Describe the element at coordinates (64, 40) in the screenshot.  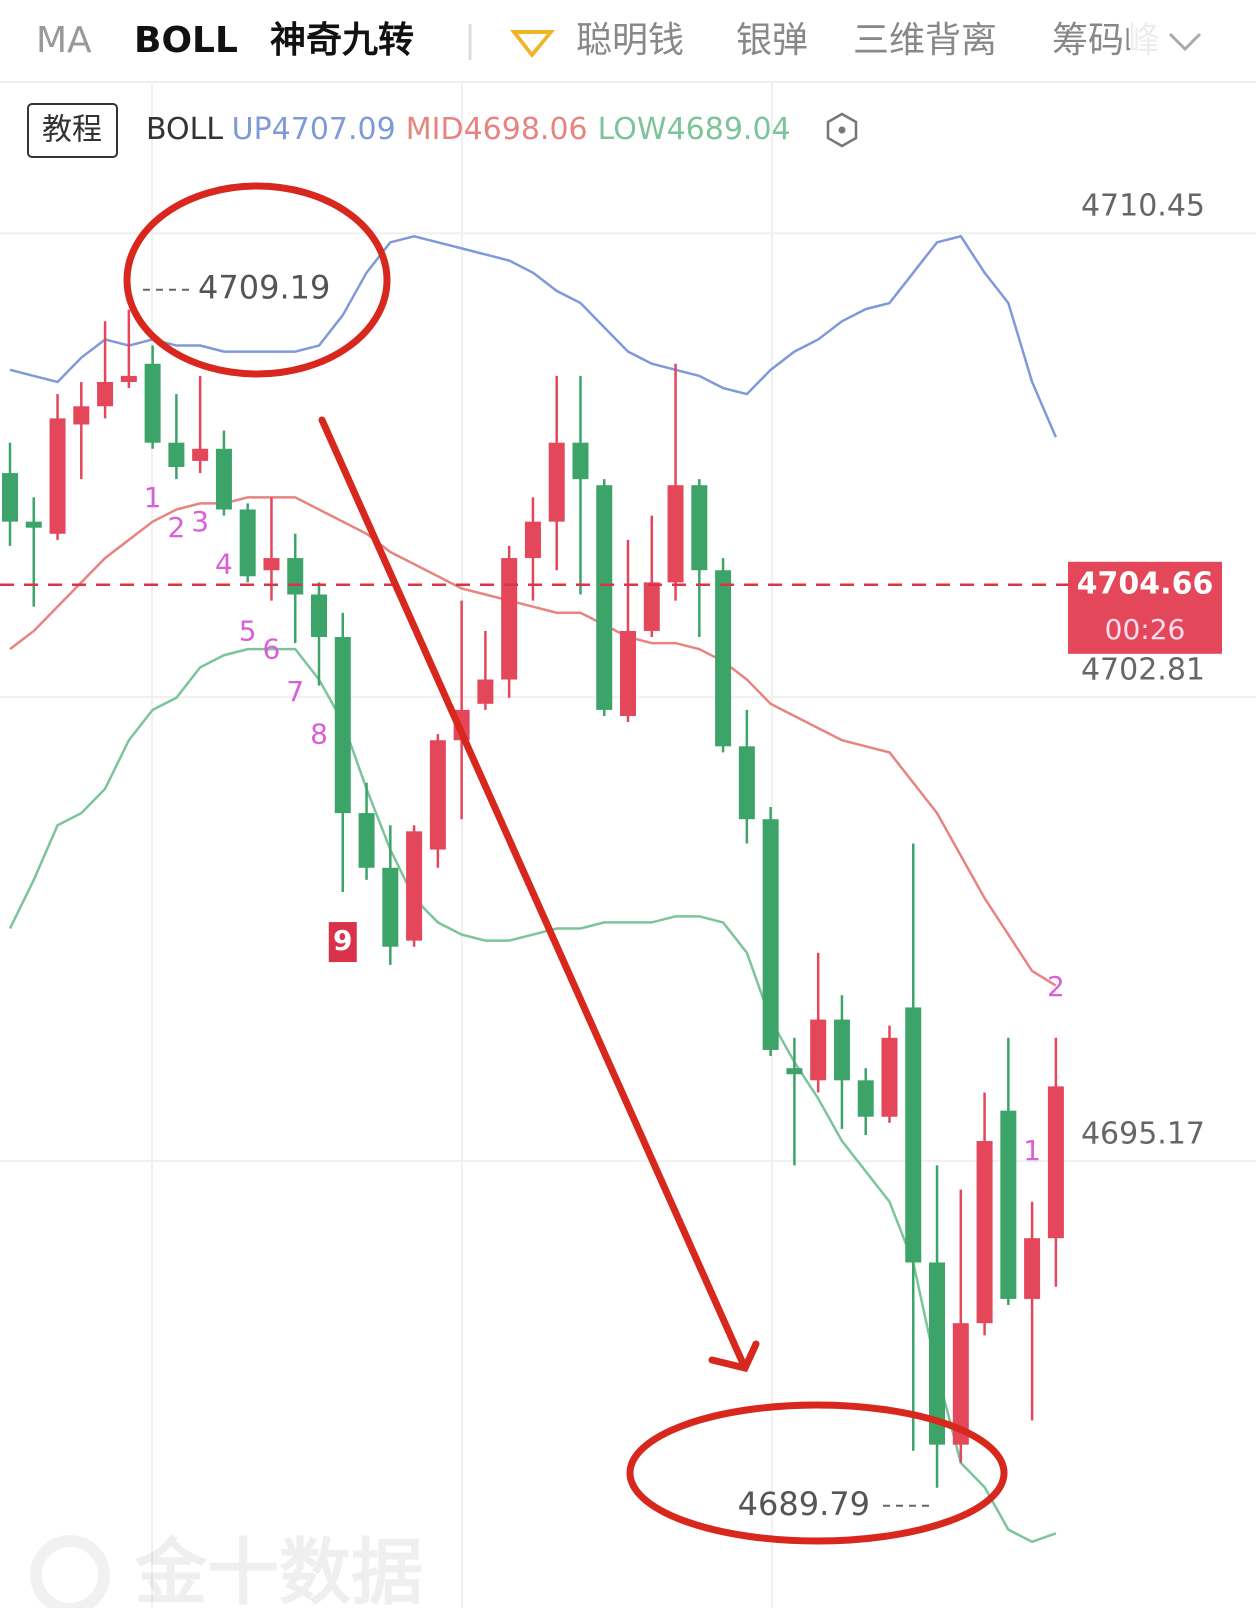
I see `tab: MA` at that location.